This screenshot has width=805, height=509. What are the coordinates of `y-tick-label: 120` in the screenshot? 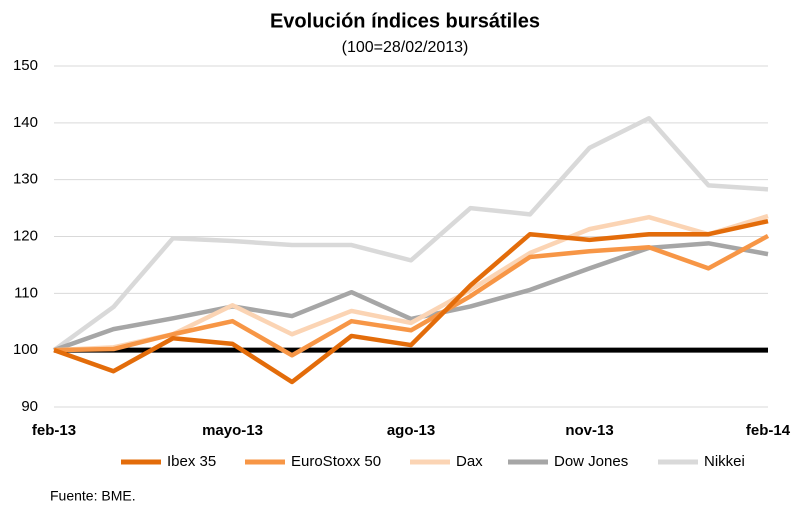 It's located at (25, 235).